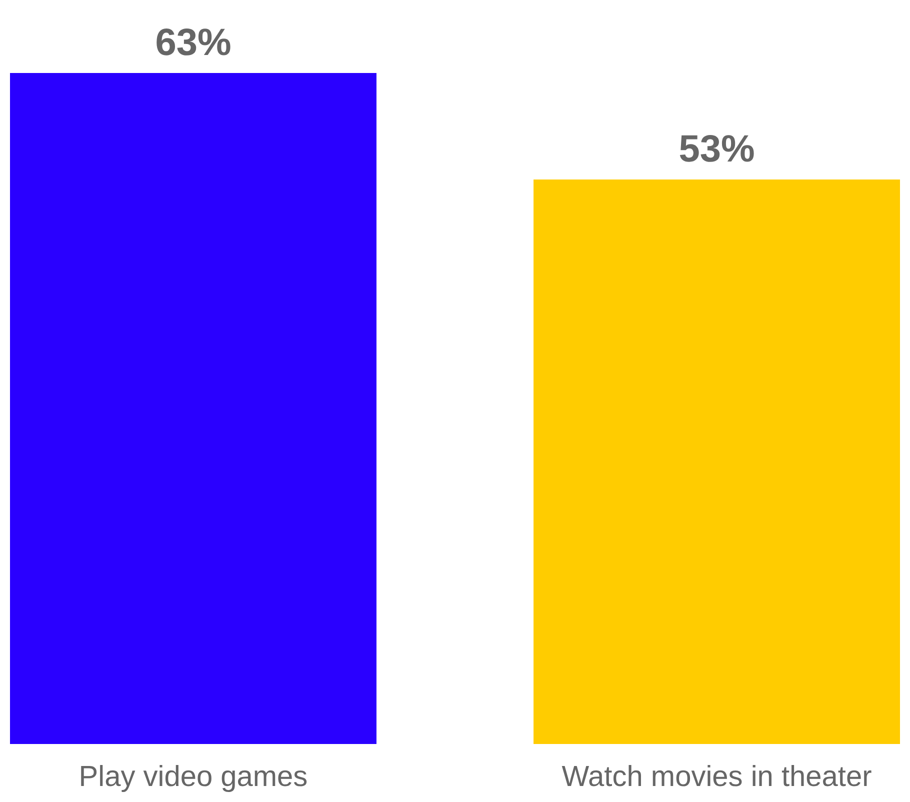 The height and width of the screenshot is (802, 910). Describe the element at coordinates (193, 777) in the screenshot. I see `x-tick-label: Play video games` at that location.